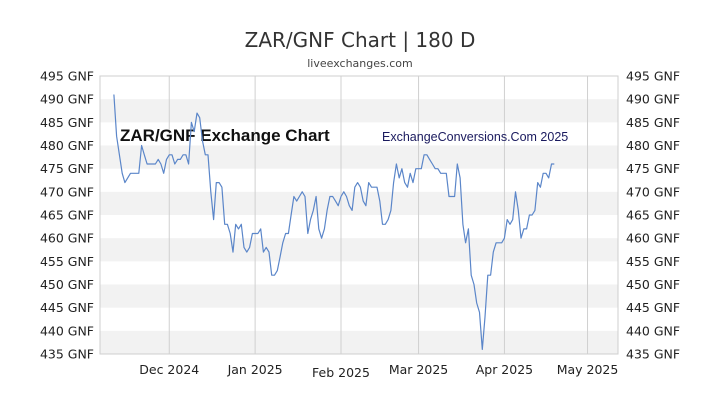 Image resolution: width=720 pixels, height=405 pixels. I want to click on y-tick-label-right: 450 GNF, so click(653, 284).